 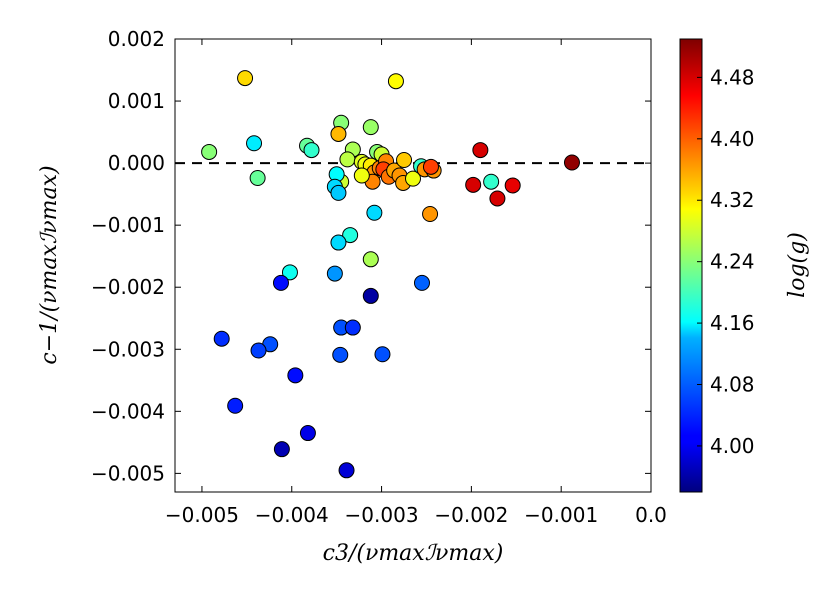 What do you see at coordinates (382, 515) in the screenshot?
I see `x-tick-label: −0.003` at bounding box center [382, 515].